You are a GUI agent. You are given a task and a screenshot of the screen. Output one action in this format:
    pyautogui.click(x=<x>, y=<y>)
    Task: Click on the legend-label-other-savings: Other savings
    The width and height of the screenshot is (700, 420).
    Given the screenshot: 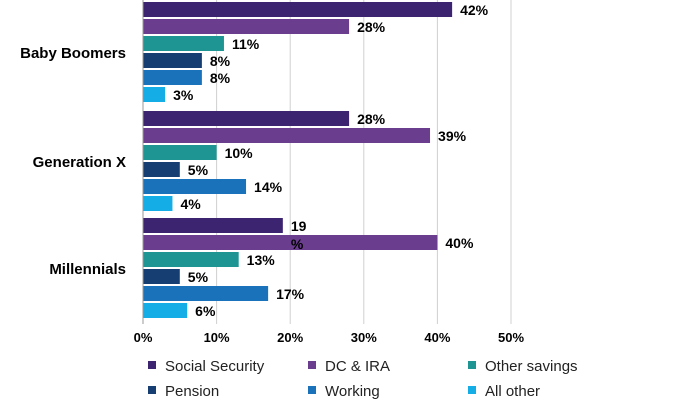 What is the action you would take?
    pyautogui.click(x=531, y=366)
    